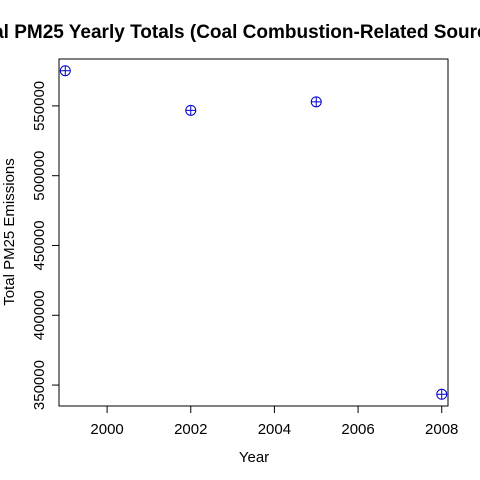 The width and height of the screenshot is (480, 480). I want to click on x-tick-label: 2000, so click(106, 429).